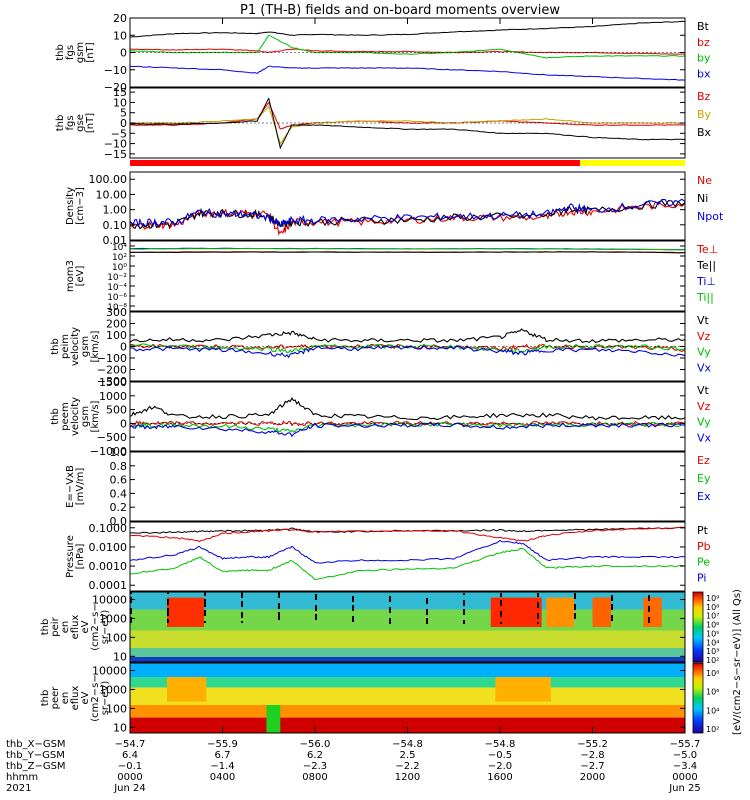  I want to click on x-axis-value: −2.2, so click(407, 766).